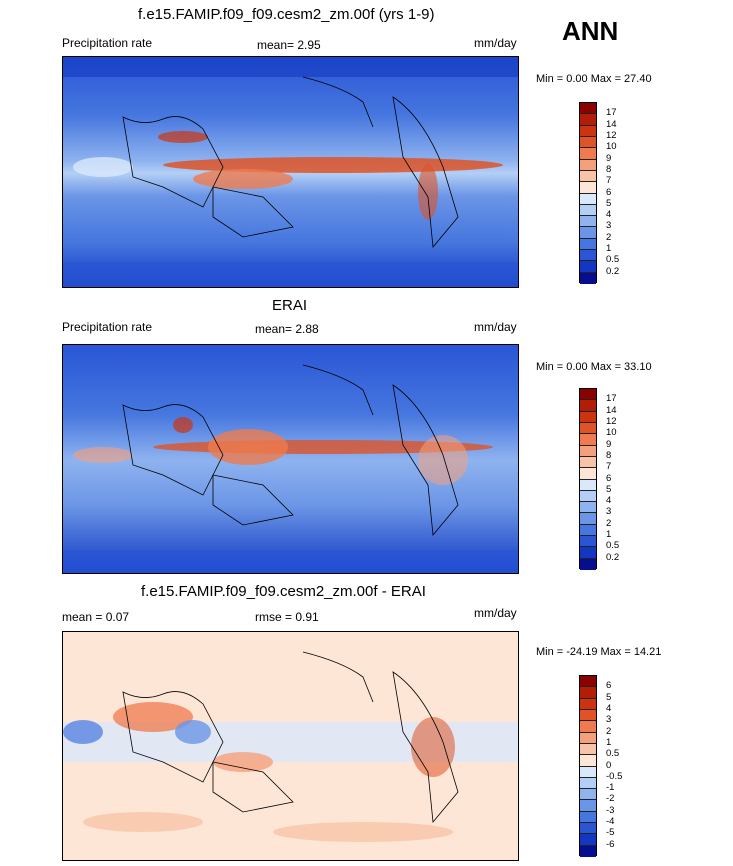 Image resolution: width=733 pixels, height=866 pixels. What do you see at coordinates (610, 810) in the screenshot?
I see `panel-3-colorbar-tick-label: -3` at bounding box center [610, 810].